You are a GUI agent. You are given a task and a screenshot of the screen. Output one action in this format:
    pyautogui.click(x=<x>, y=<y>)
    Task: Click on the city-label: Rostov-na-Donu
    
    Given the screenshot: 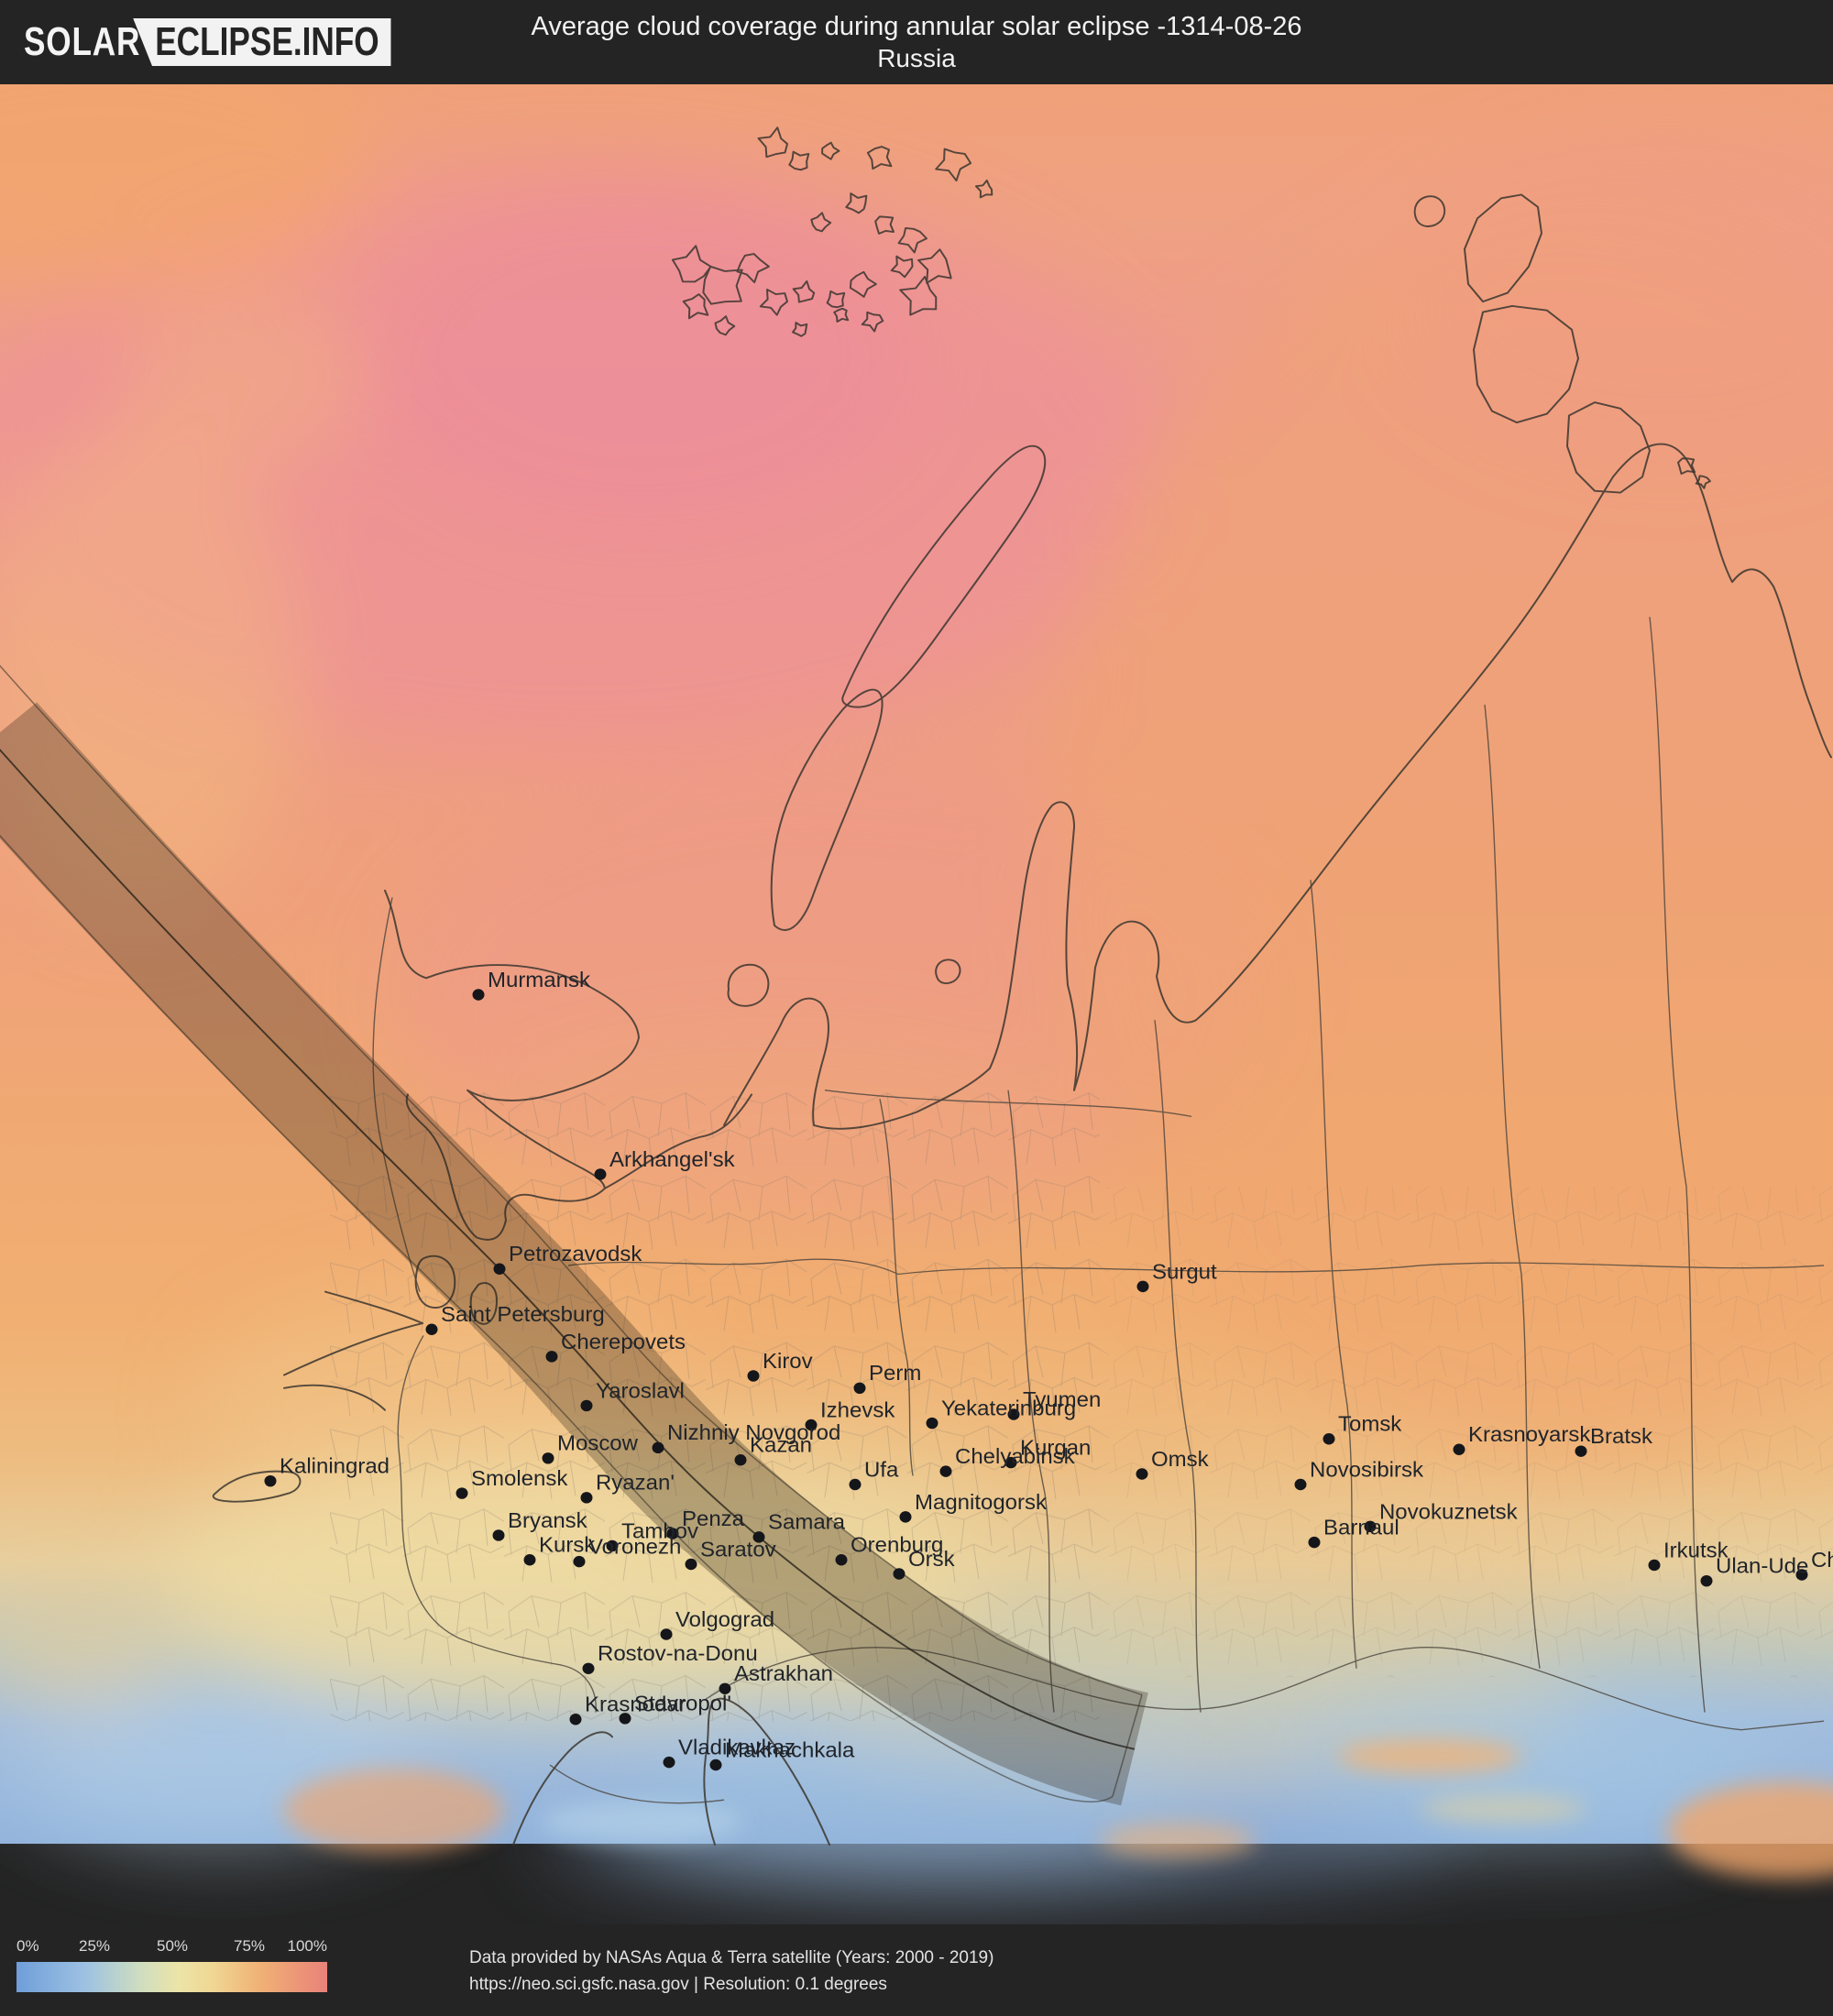 What is the action you would take?
    pyautogui.click(x=678, y=1653)
    